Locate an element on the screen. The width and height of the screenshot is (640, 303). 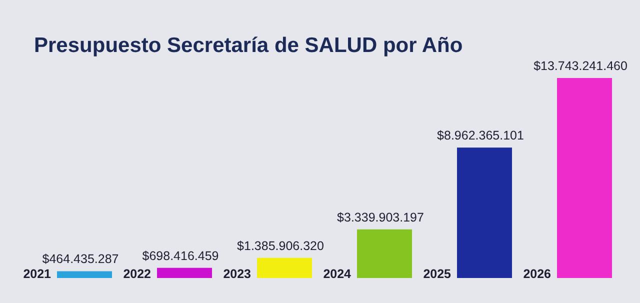
x-tick-label: 2023 is located at coordinates (237, 274).